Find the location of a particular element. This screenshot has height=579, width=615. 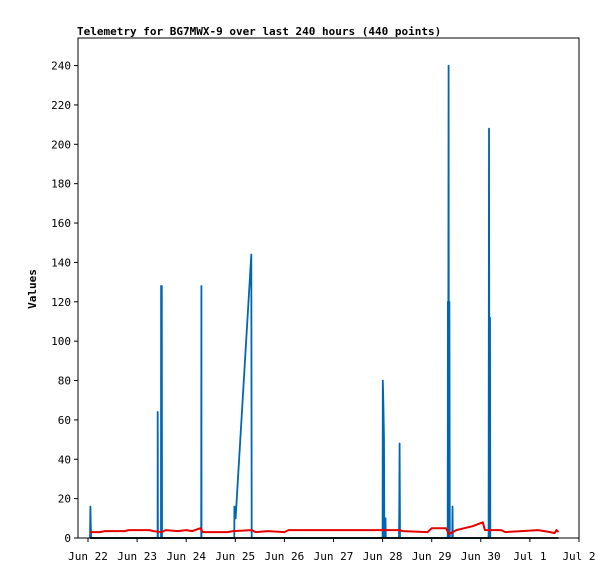

y-tick-label: 100 is located at coordinates (61, 341).